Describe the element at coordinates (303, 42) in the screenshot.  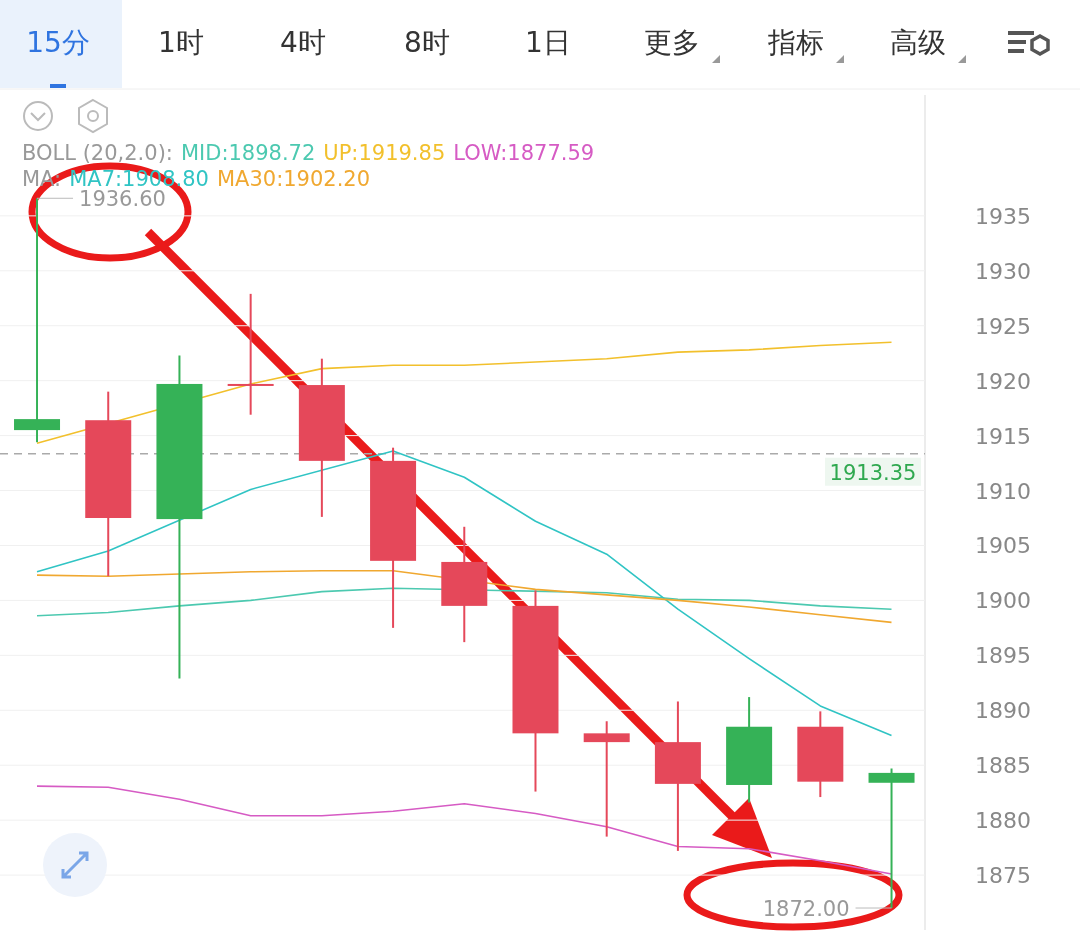
I see `text: 4时` at that location.